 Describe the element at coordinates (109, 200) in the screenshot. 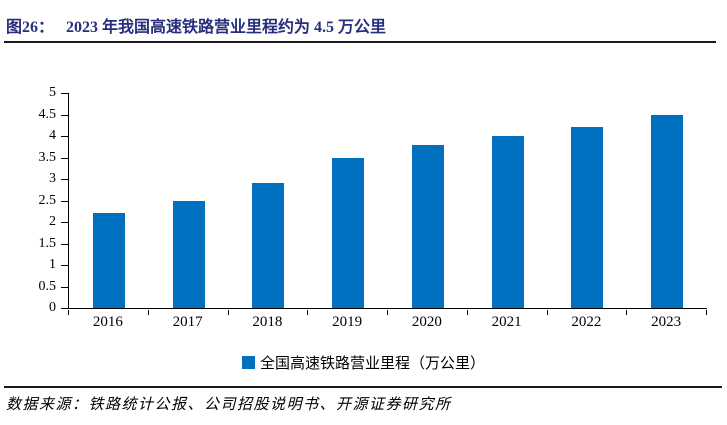

I see `bar-cell-2016` at that location.